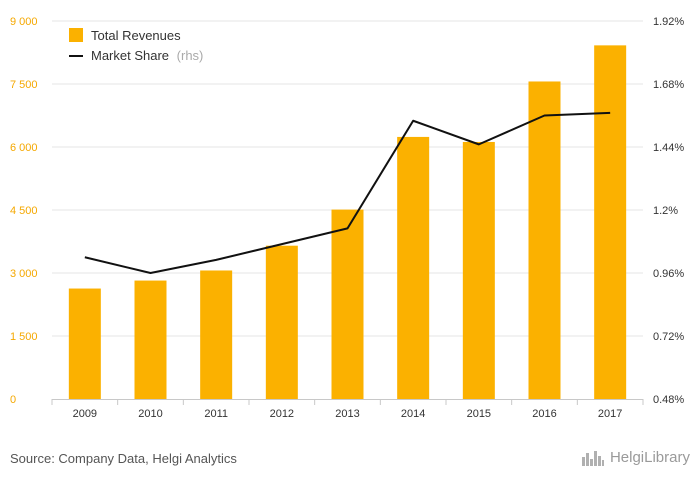 The width and height of the screenshot is (700, 483). Describe the element at coordinates (123, 458) in the screenshot. I see `source-note: Source: Company Data, Helgi Analytics` at that location.